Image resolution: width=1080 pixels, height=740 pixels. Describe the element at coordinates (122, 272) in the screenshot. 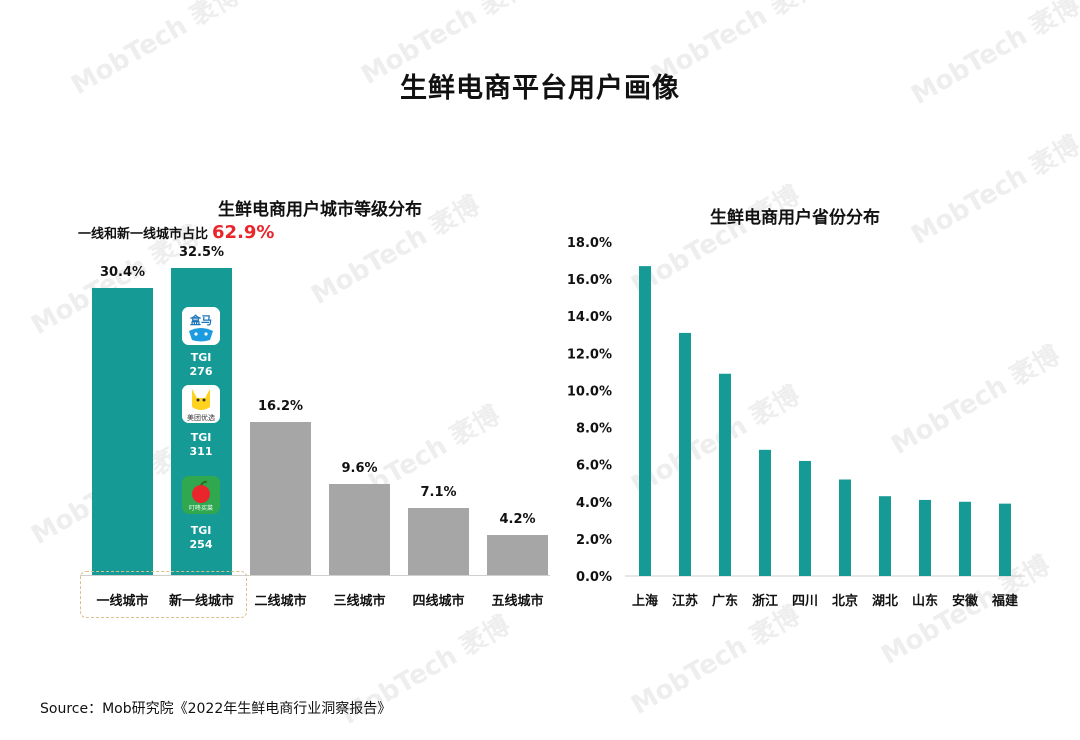

I see `value-label: 30.4%` at that location.